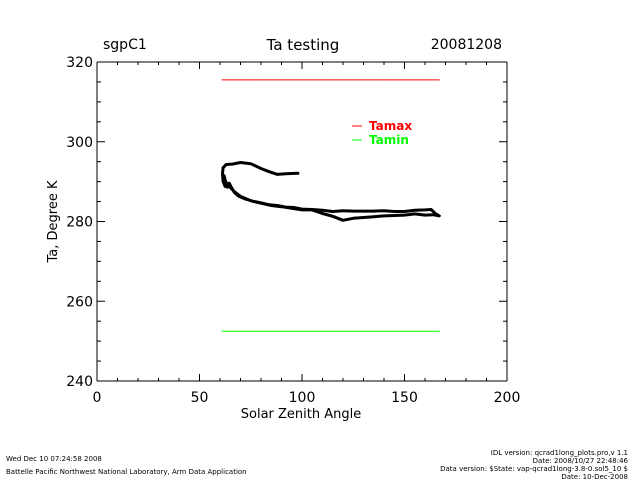  Describe the element at coordinates (466, 45) in the screenshot. I see `date-label: 20081208` at that location.